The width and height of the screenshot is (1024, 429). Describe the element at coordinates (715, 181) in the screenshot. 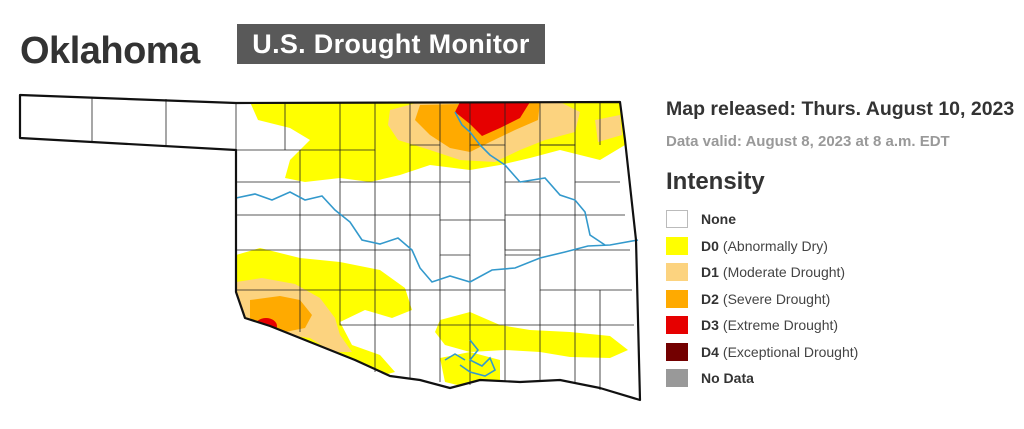

I see `legend-title: Intensity` at that location.